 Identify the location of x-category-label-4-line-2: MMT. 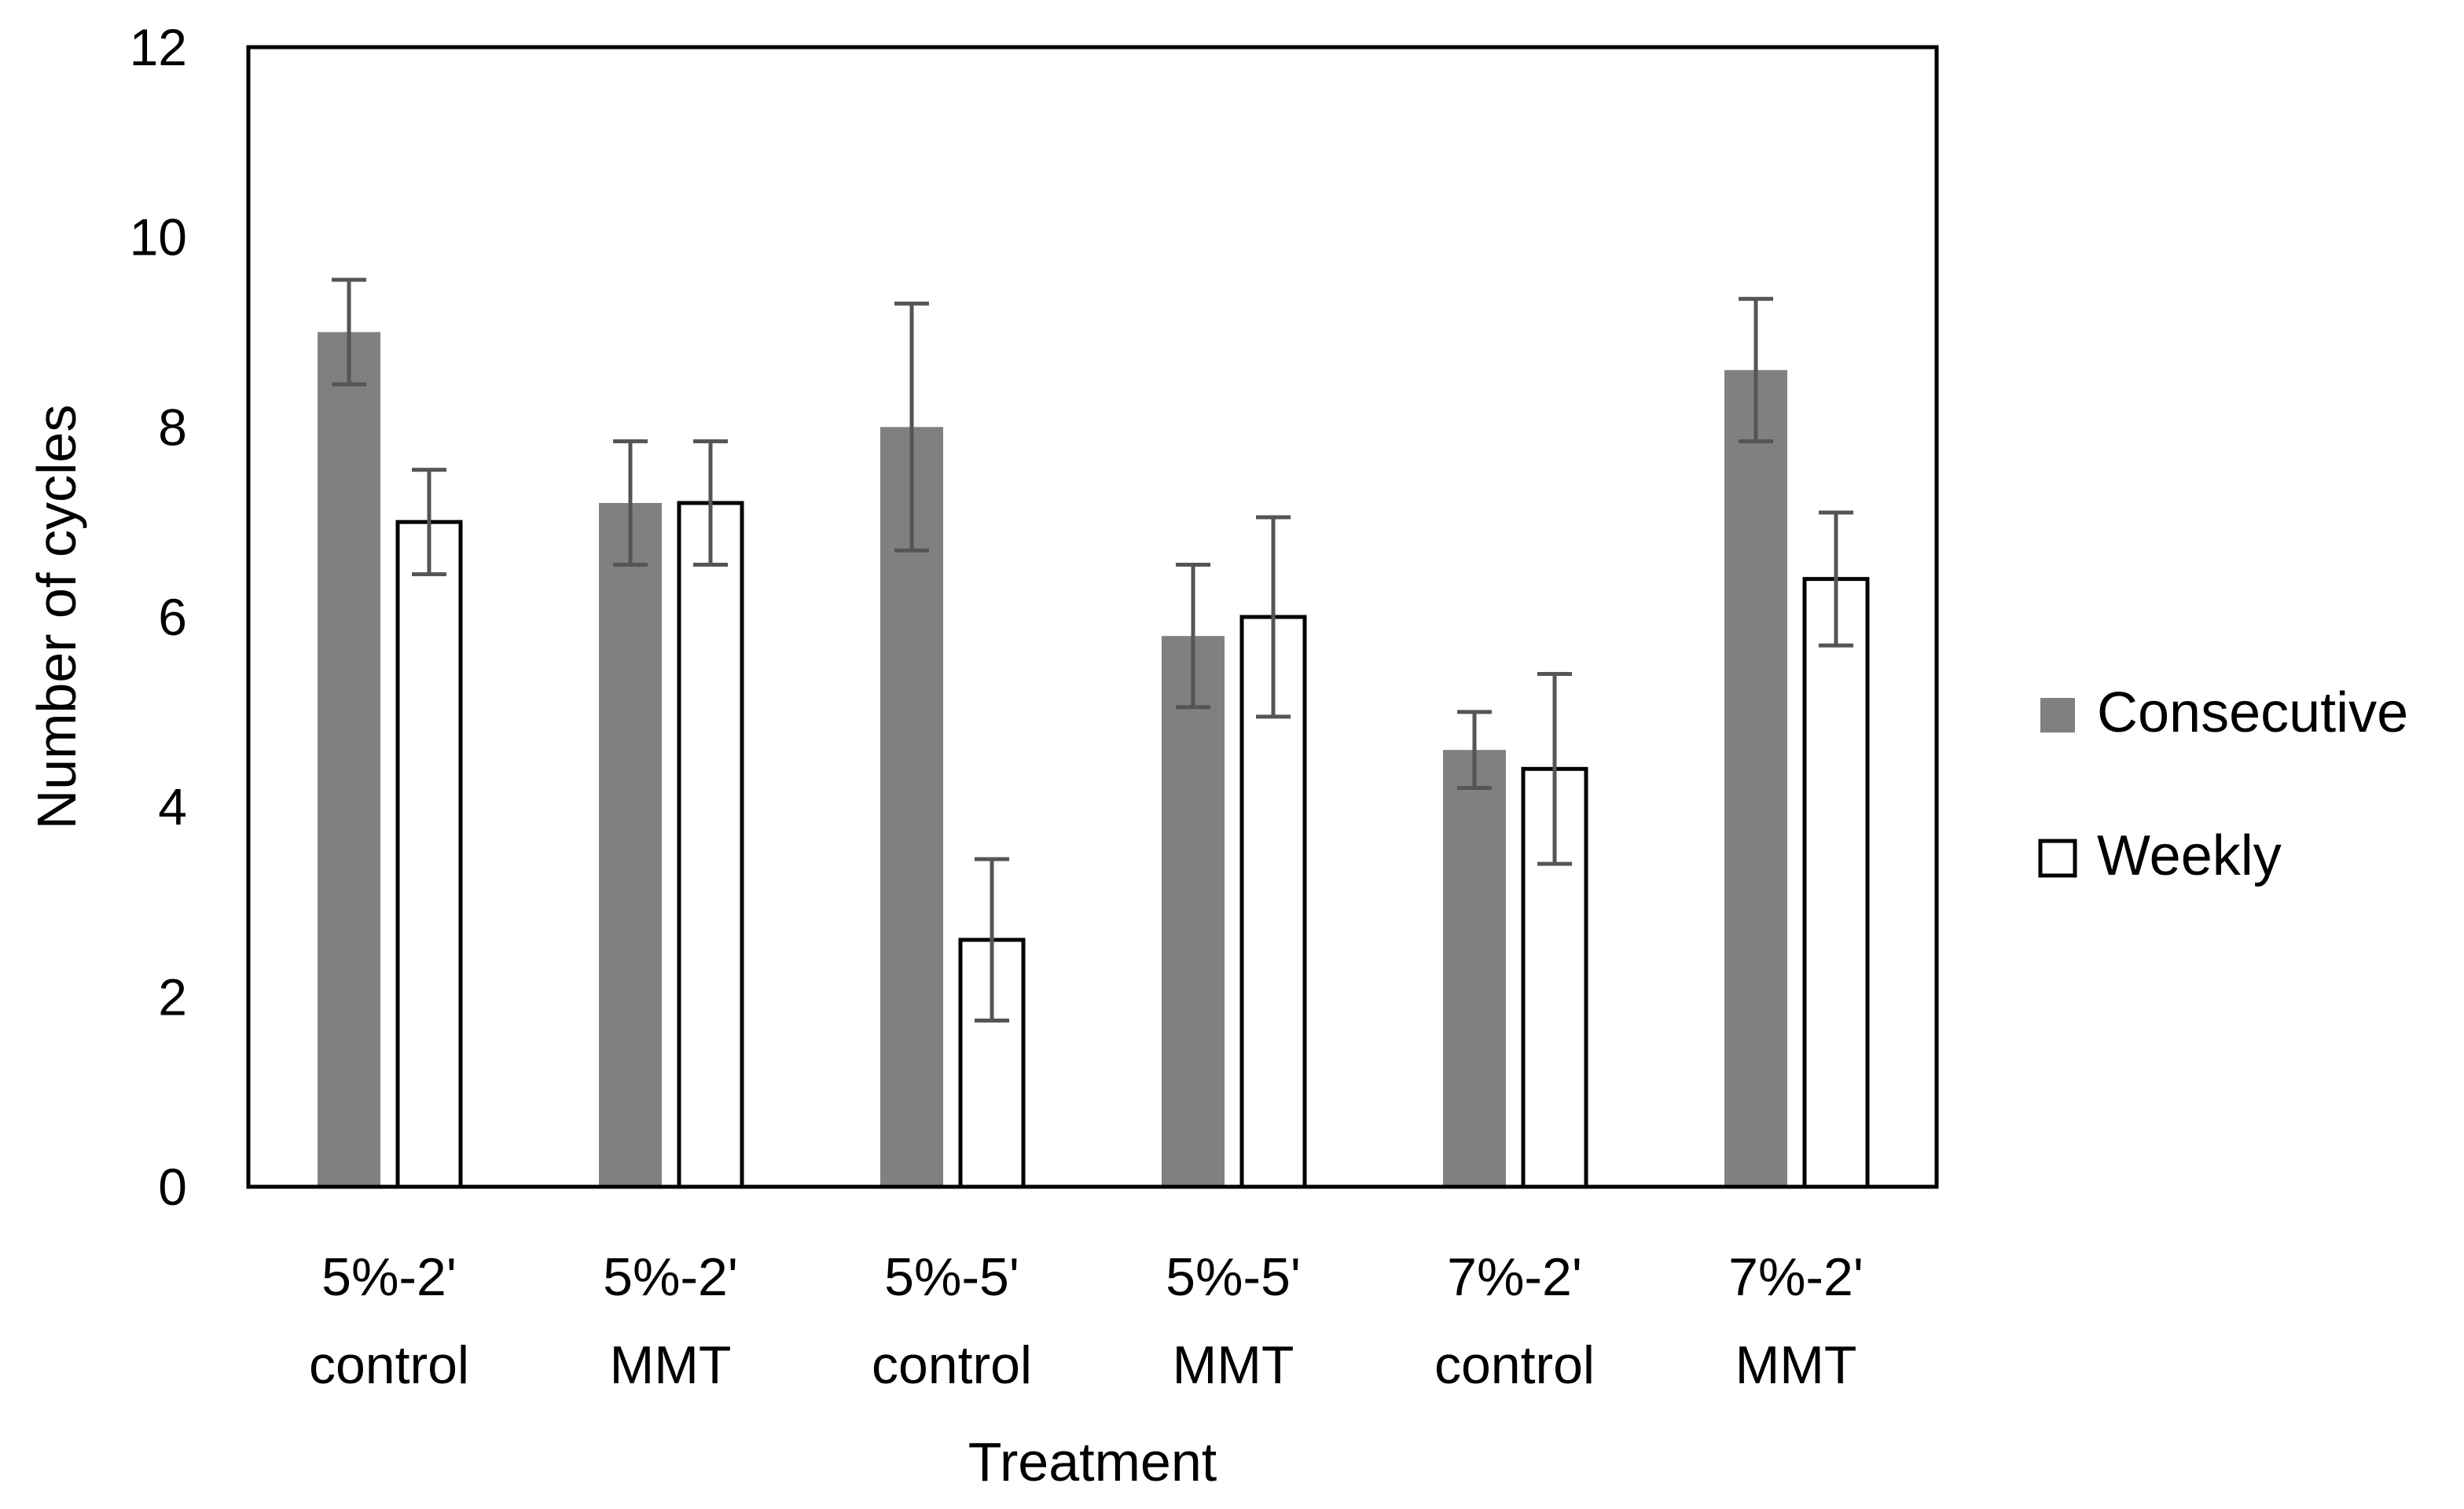
(1233, 1365).